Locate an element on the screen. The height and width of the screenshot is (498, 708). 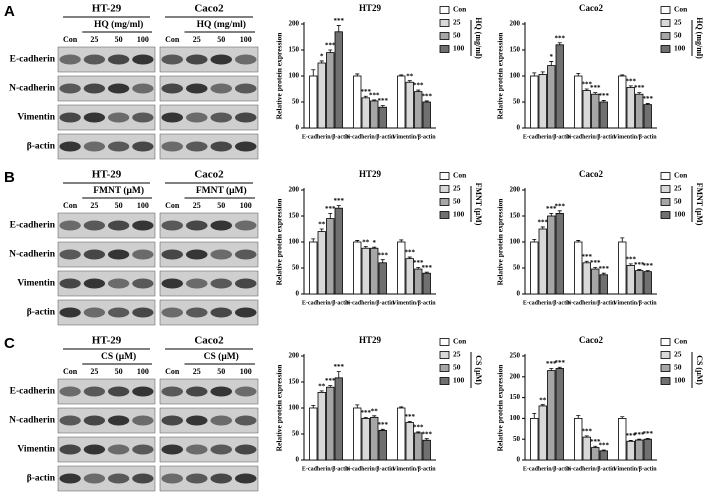
lane-label: 25 is located at coordinates (197, 205).